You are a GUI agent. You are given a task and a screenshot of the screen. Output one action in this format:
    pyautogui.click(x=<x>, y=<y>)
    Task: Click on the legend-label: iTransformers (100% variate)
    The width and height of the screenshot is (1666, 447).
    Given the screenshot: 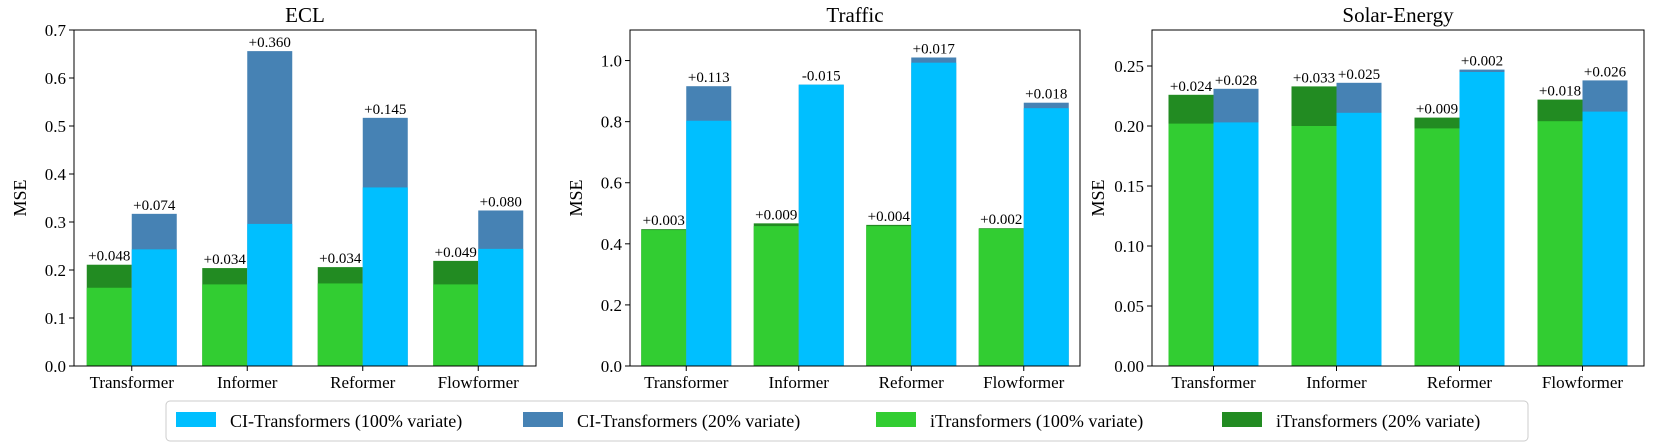 What is the action you would take?
    pyautogui.click(x=1036, y=421)
    